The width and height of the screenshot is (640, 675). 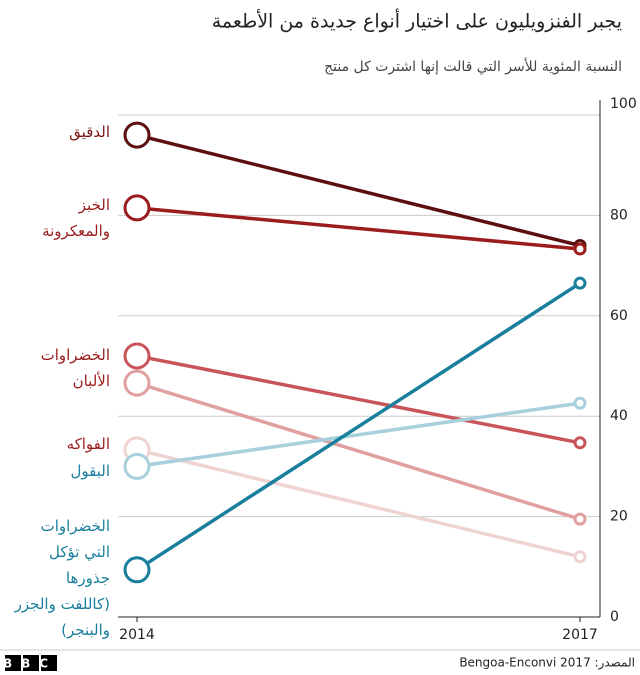 What do you see at coordinates (75, 355) in the screenshot?
I see `series-label: الخضراوات` at bounding box center [75, 355].